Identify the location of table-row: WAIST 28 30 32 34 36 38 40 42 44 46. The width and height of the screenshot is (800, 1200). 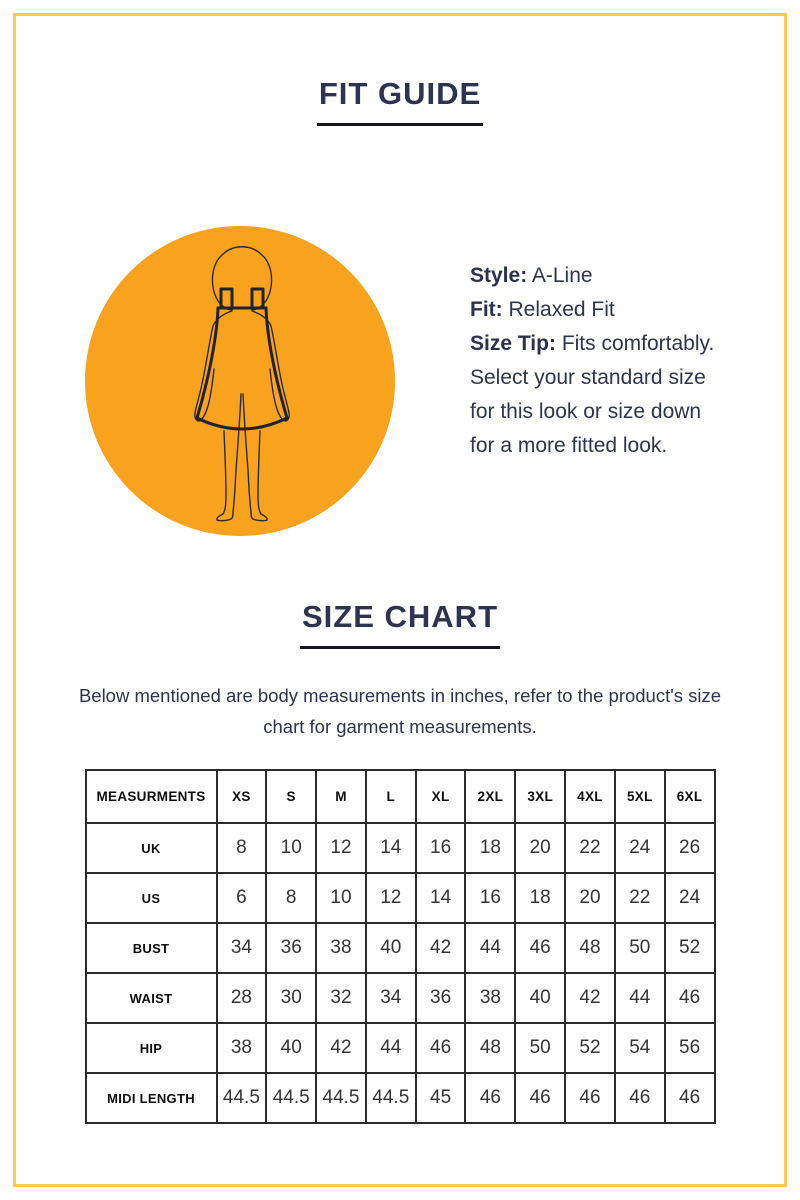
(400, 998).